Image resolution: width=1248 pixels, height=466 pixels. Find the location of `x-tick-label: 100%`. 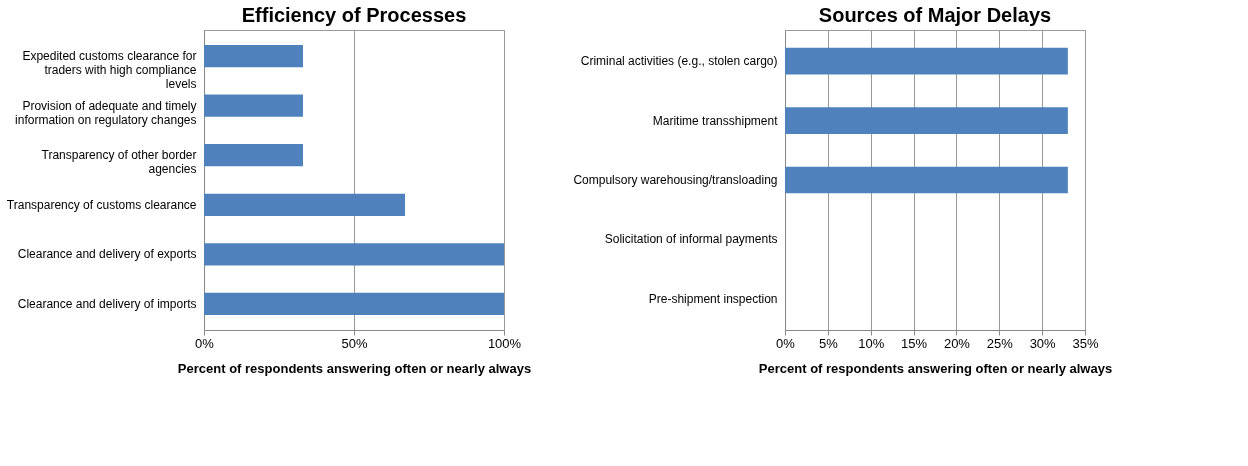

x-tick-label: 100% is located at coordinates (504, 343).